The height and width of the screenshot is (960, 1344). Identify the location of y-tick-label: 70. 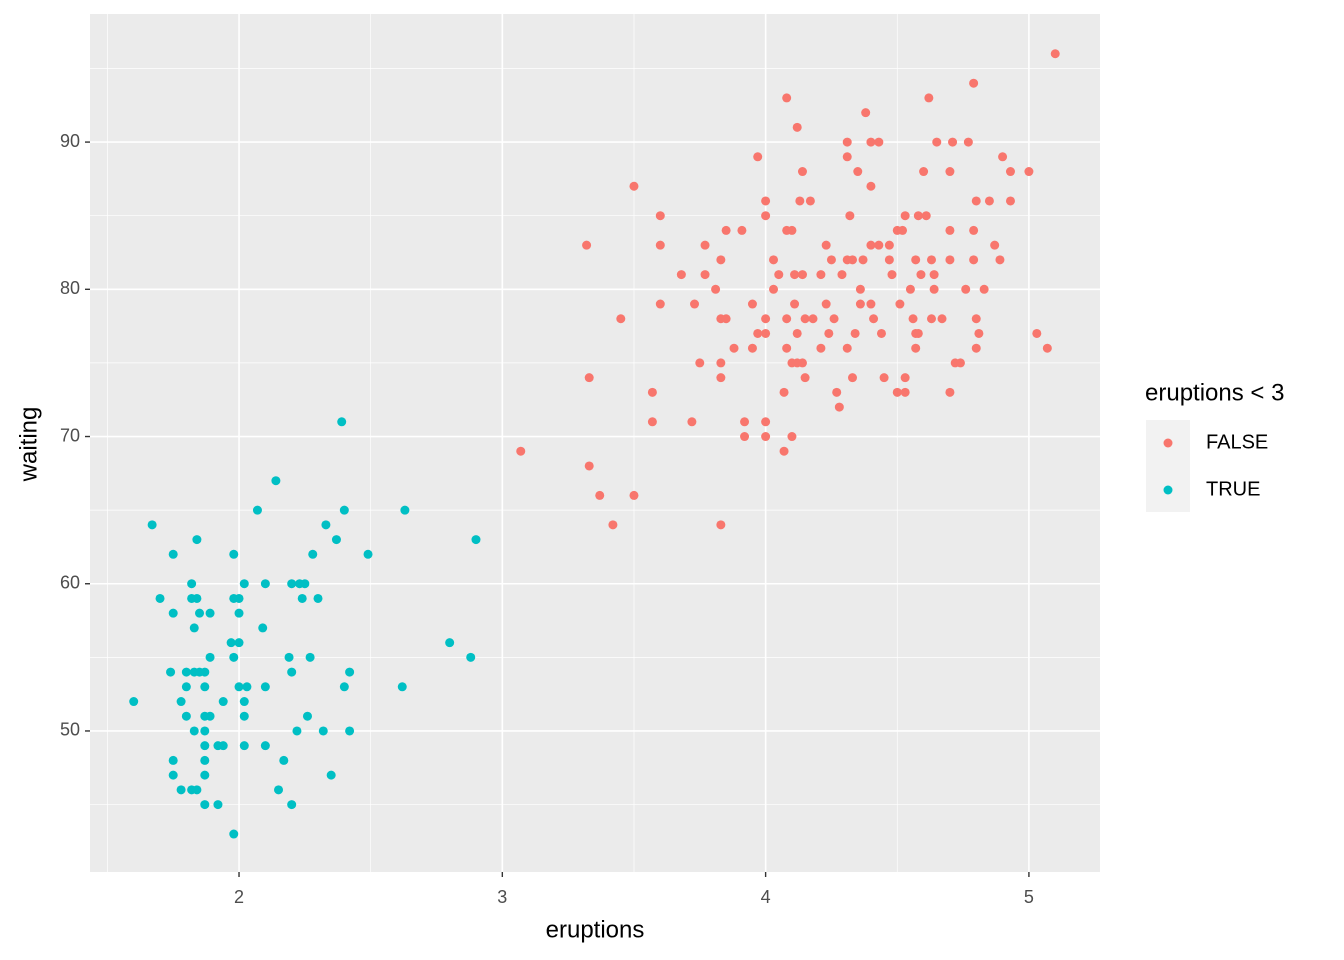
(70, 435).